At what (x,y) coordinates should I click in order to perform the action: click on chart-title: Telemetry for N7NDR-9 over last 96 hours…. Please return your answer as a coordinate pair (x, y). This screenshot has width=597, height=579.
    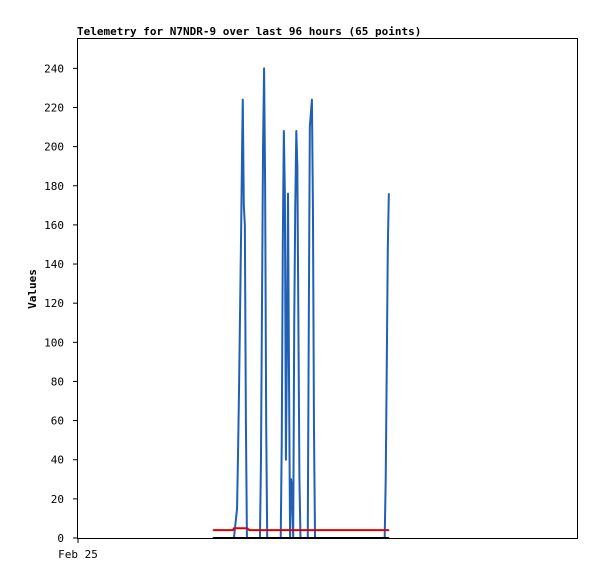
    Looking at the image, I should click on (249, 31).